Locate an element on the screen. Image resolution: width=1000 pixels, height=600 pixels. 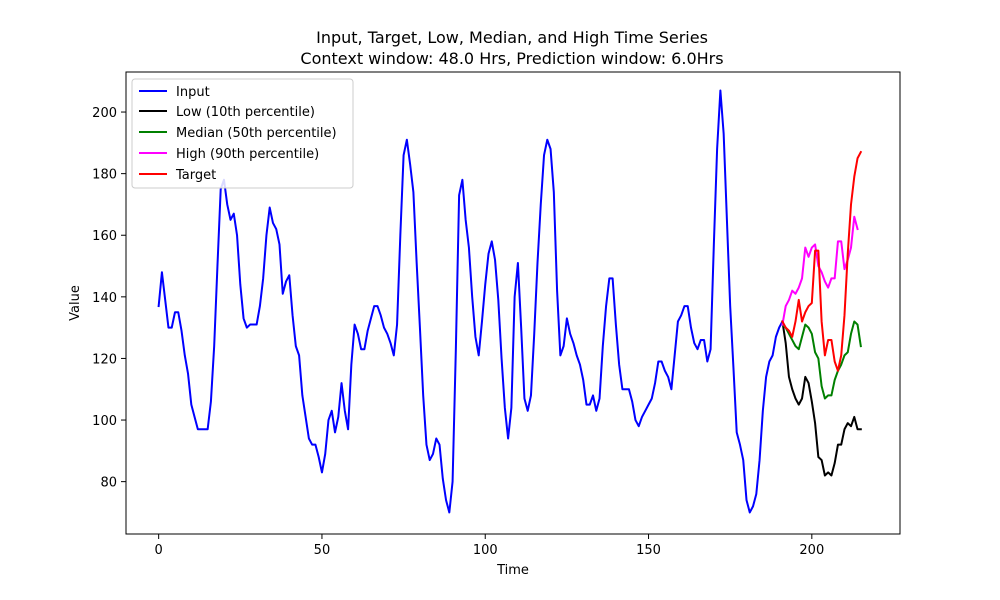
series-line-target is located at coordinates (822, 261).